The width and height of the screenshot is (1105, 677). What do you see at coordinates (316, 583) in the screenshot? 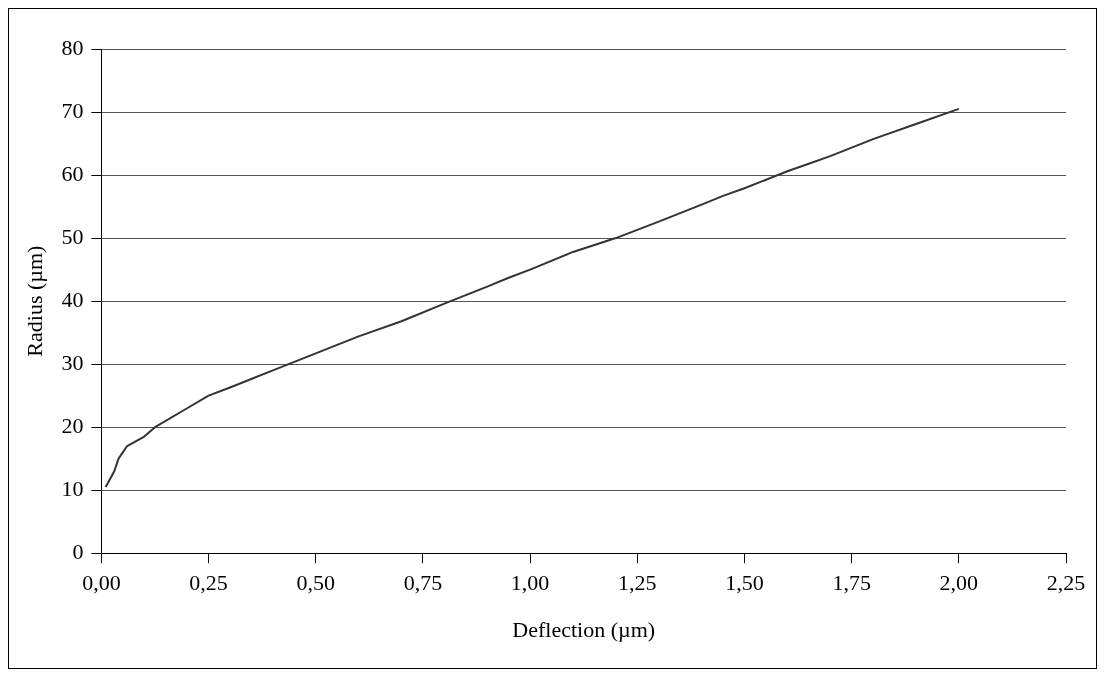
I see `x-tick-label: 0,50` at bounding box center [316, 583].